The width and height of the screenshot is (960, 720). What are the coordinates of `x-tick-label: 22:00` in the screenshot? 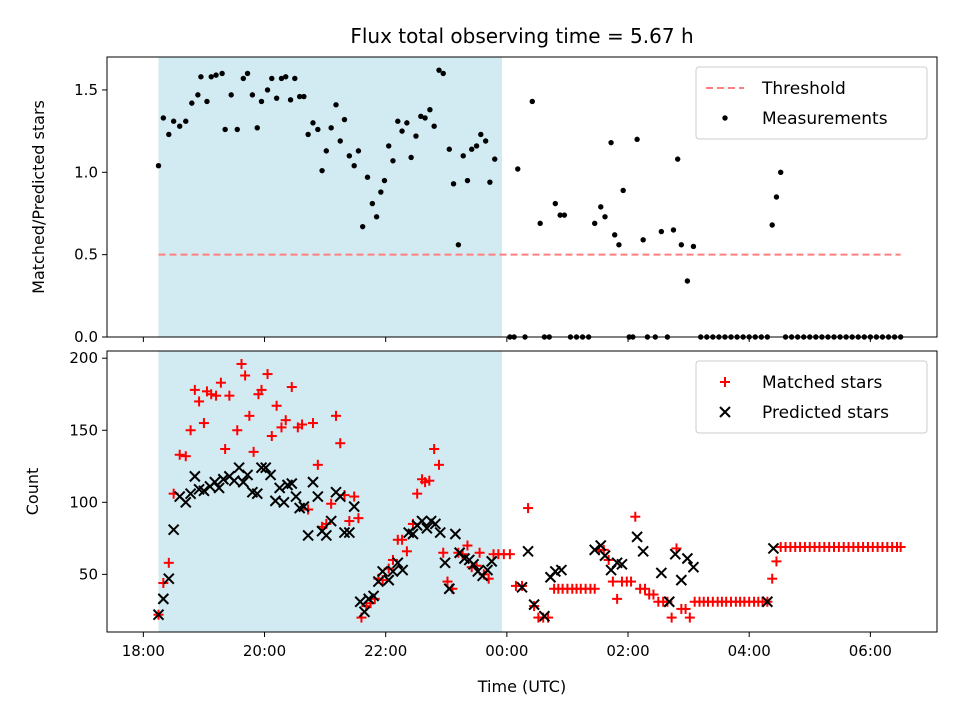 It's located at (385, 651).